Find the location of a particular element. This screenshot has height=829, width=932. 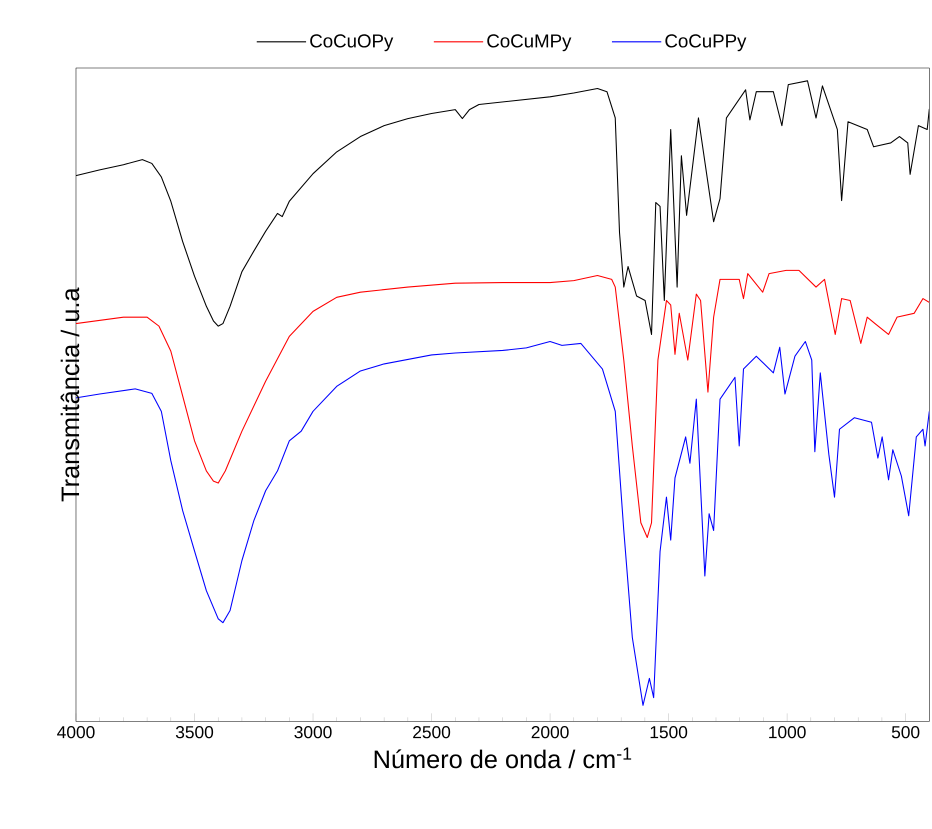

x-tick-label: 3500 is located at coordinates (195, 732).